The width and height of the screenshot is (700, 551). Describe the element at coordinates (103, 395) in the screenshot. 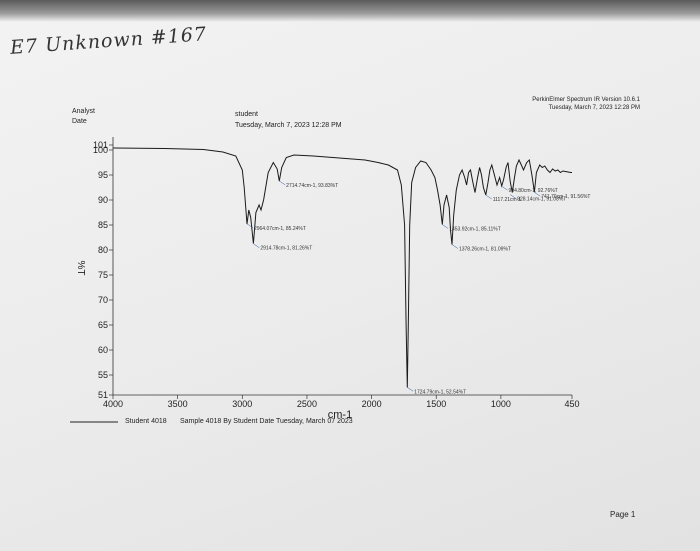

I see `y-tick-label: 51` at that location.